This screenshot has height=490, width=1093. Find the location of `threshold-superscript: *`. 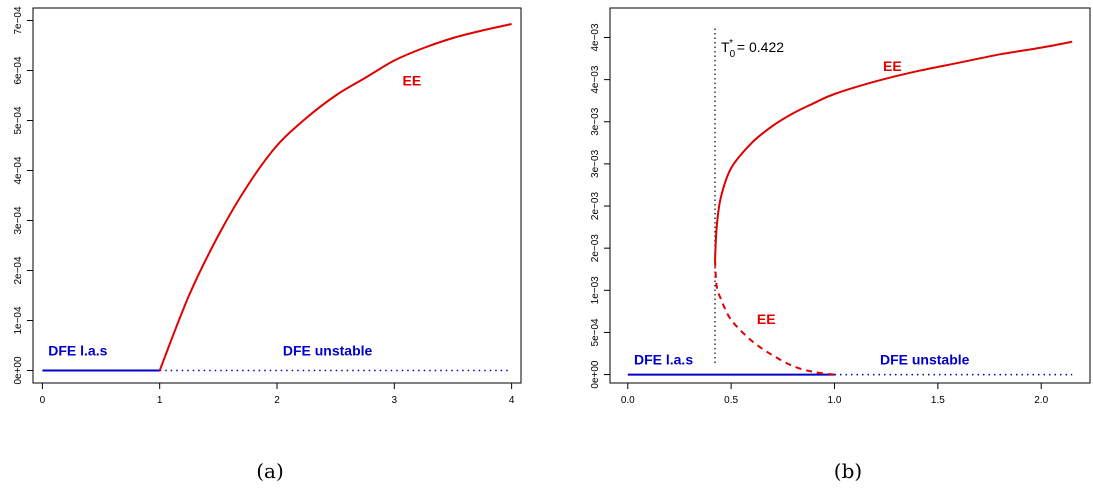

threshold-superscript: * is located at coordinates (731, 43).